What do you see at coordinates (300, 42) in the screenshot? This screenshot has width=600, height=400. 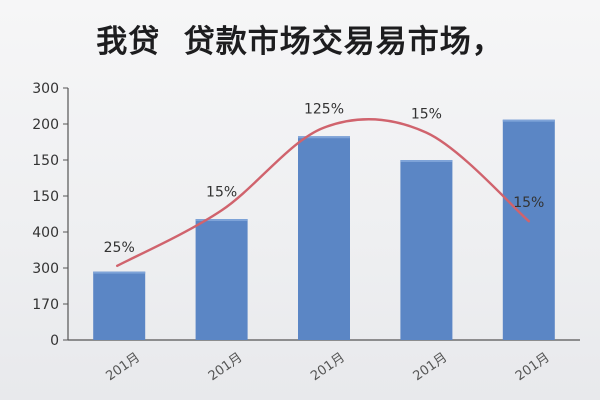 I see `chart-title: 我贷 贷款市场交易易市场，` at bounding box center [300, 42].